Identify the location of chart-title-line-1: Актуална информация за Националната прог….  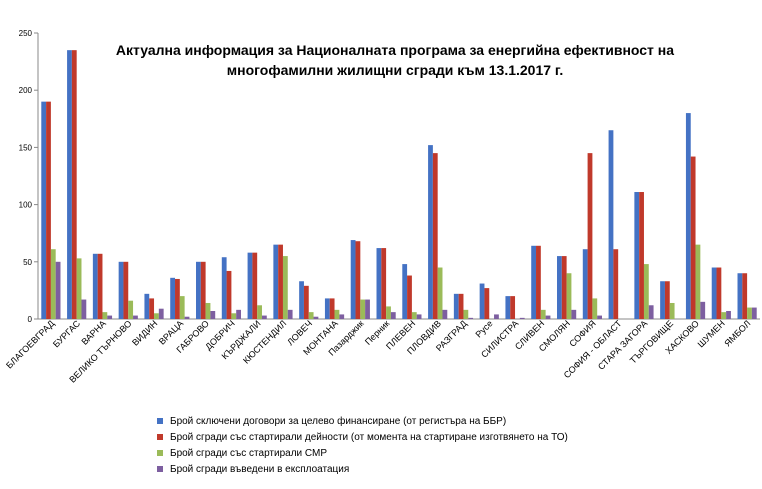
(395, 50).